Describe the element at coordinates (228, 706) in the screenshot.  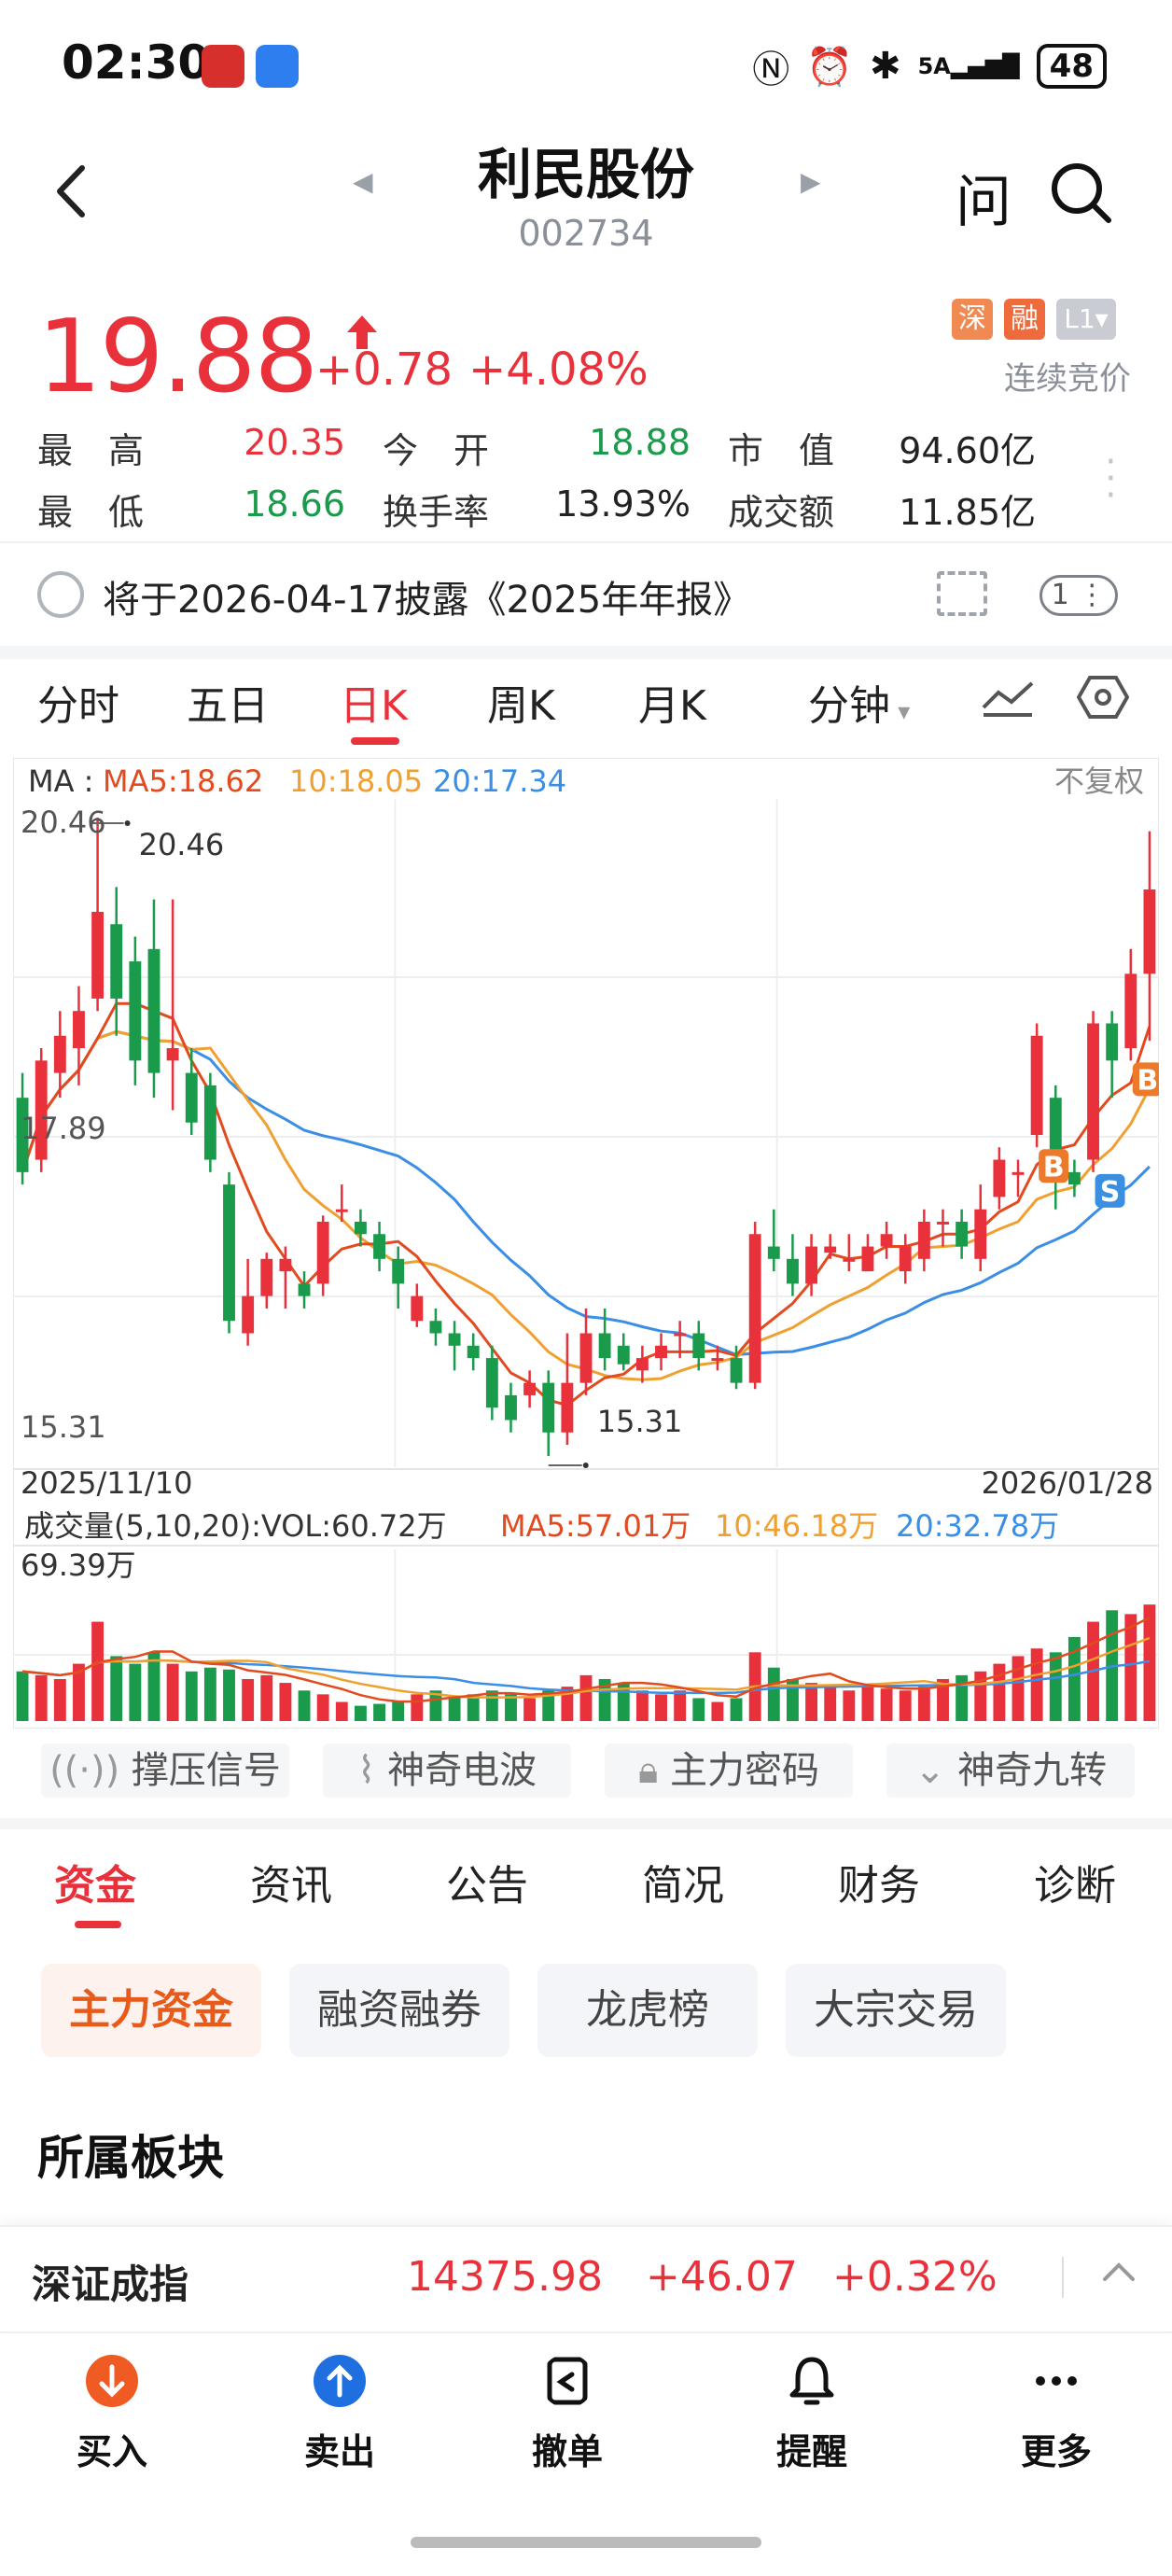
I see `tab-five-day: 五日` at that location.